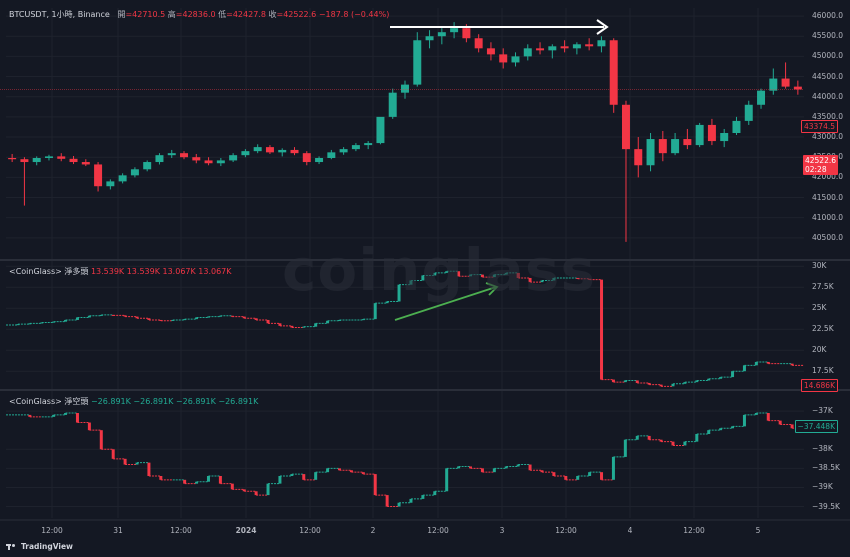  I want to click on last-price-badge: 42522.6 02:28, so click(820, 165).